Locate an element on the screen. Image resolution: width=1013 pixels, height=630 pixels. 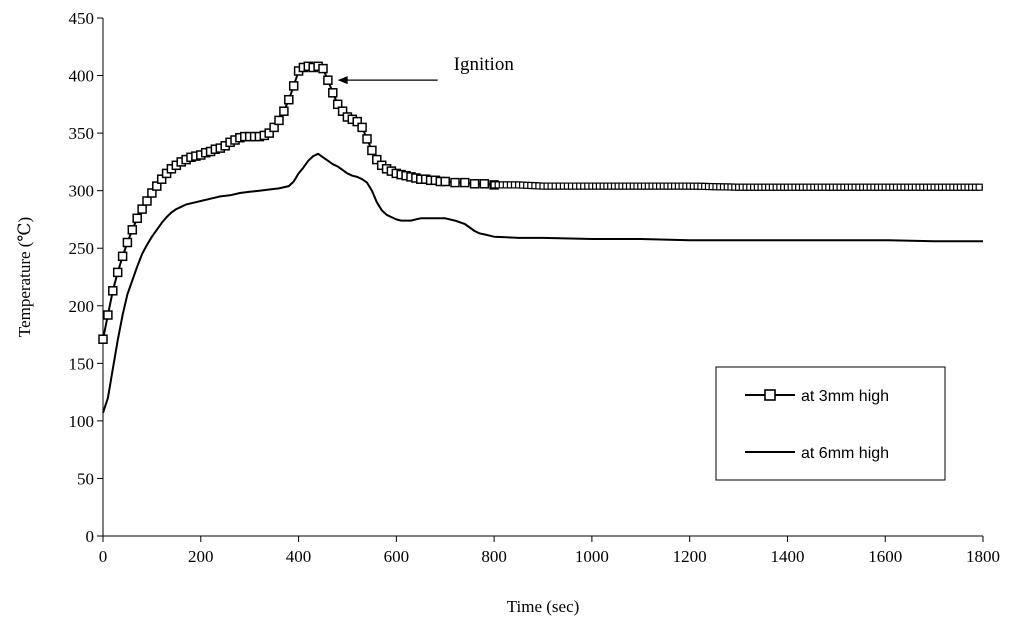
y-tick-label: 400 is located at coordinates (82, 76).